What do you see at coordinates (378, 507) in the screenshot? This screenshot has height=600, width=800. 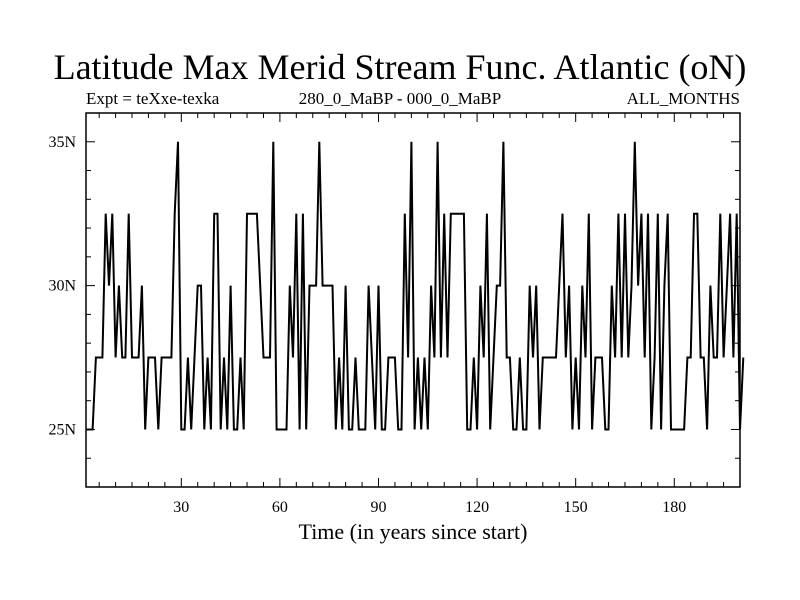 I see `x-tick-label: 90` at bounding box center [378, 507].